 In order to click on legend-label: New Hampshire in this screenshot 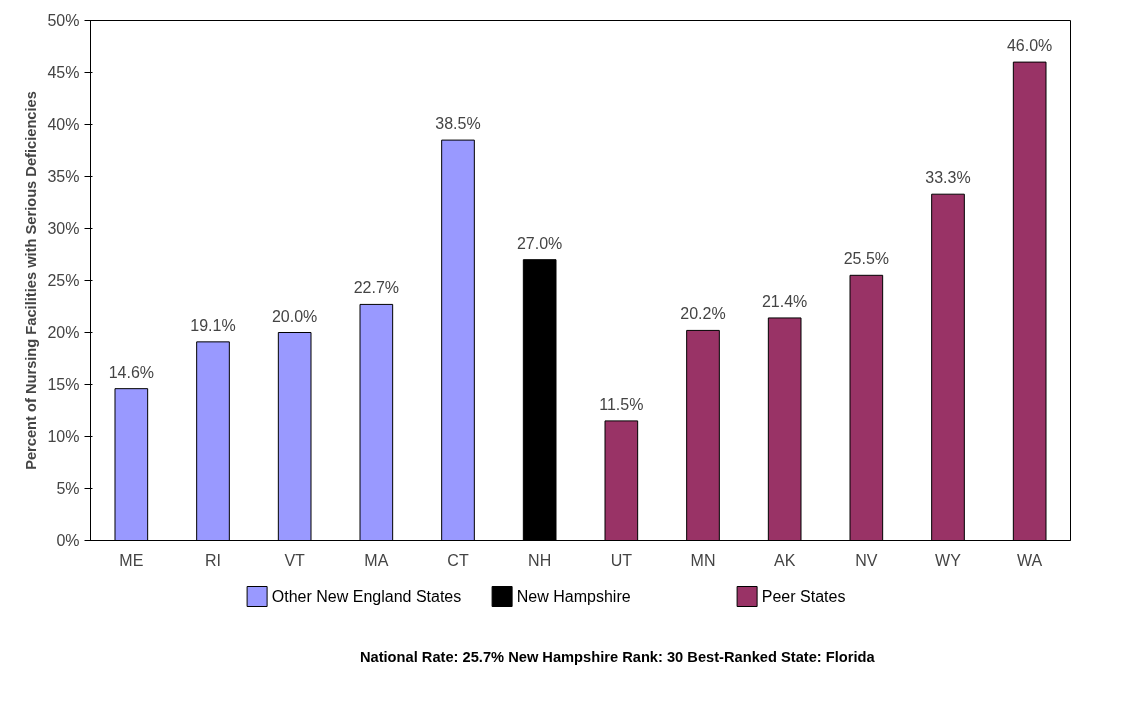, I will do `click(573, 596)`.